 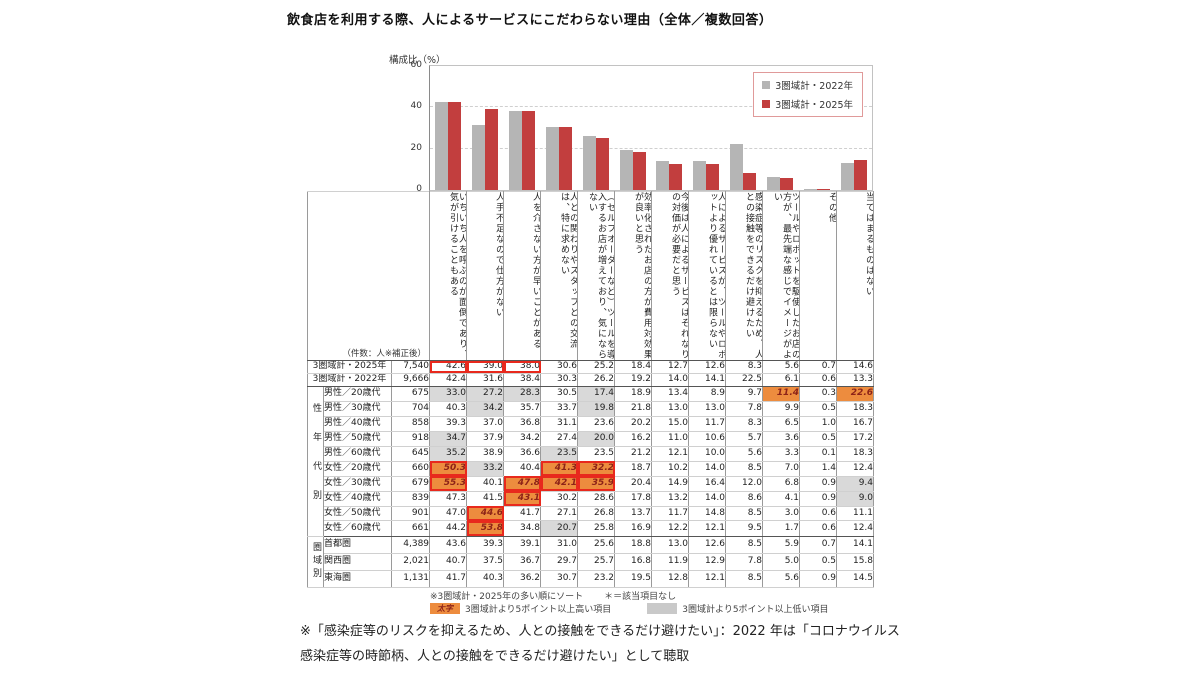 What do you see at coordinates (808, 94) in the screenshot?
I see `chart-legend: 3圏域計・2022年 3圏域計・2025年` at bounding box center [808, 94].